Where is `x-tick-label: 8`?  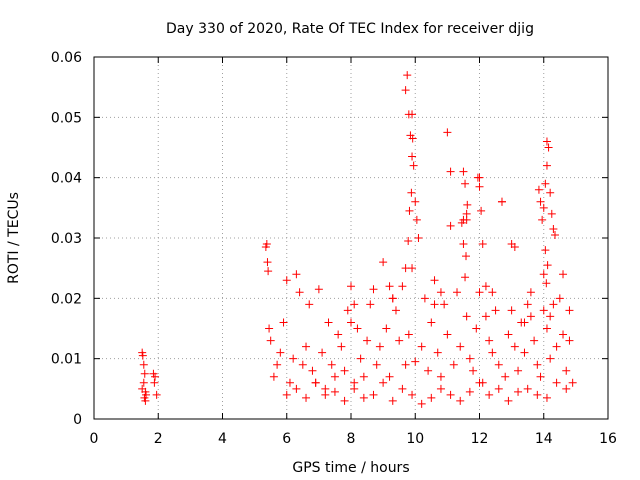 x-tick-label: 8 is located at coordinates (351, 439).